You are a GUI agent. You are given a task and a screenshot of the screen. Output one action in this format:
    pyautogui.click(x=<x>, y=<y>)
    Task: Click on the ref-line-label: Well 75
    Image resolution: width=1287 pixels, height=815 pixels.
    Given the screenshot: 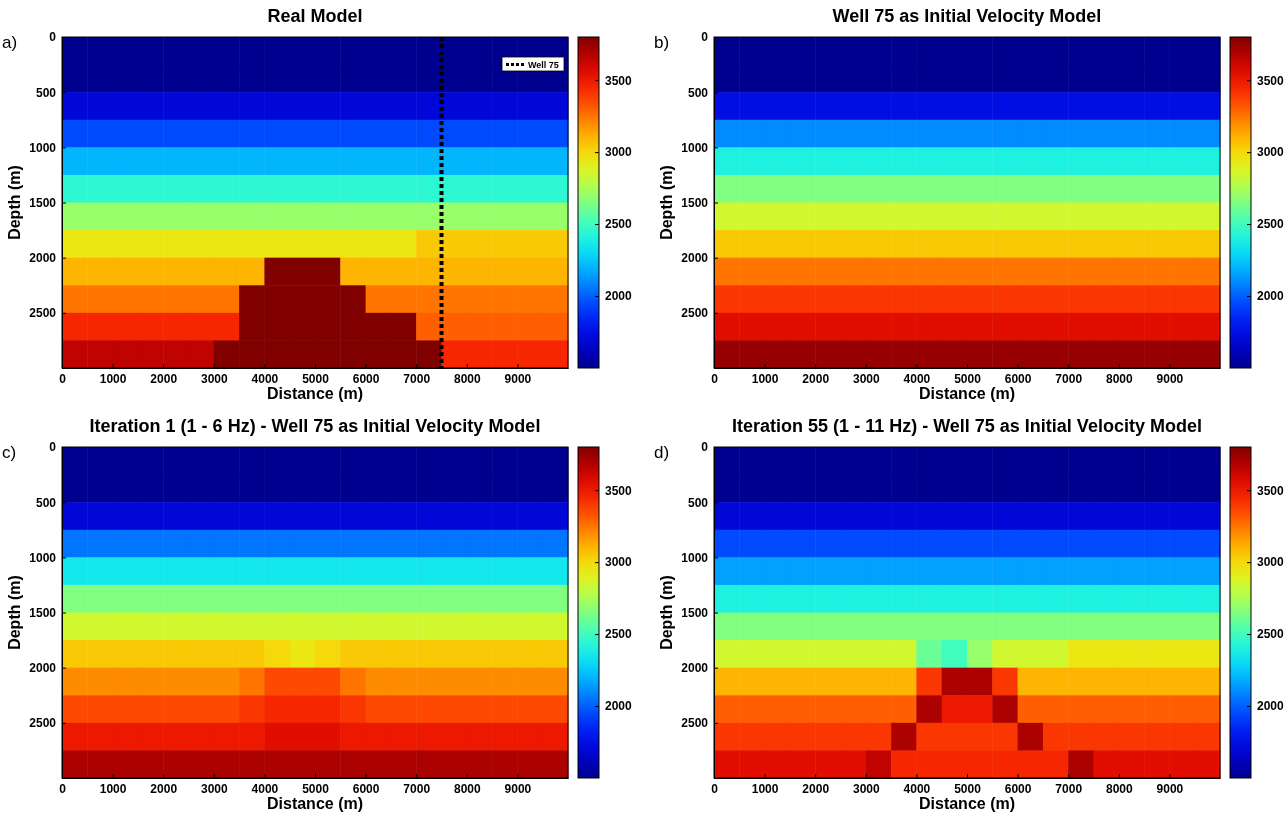 What is the action you would take?
    pyautogui.click(x=543, y=64)
    